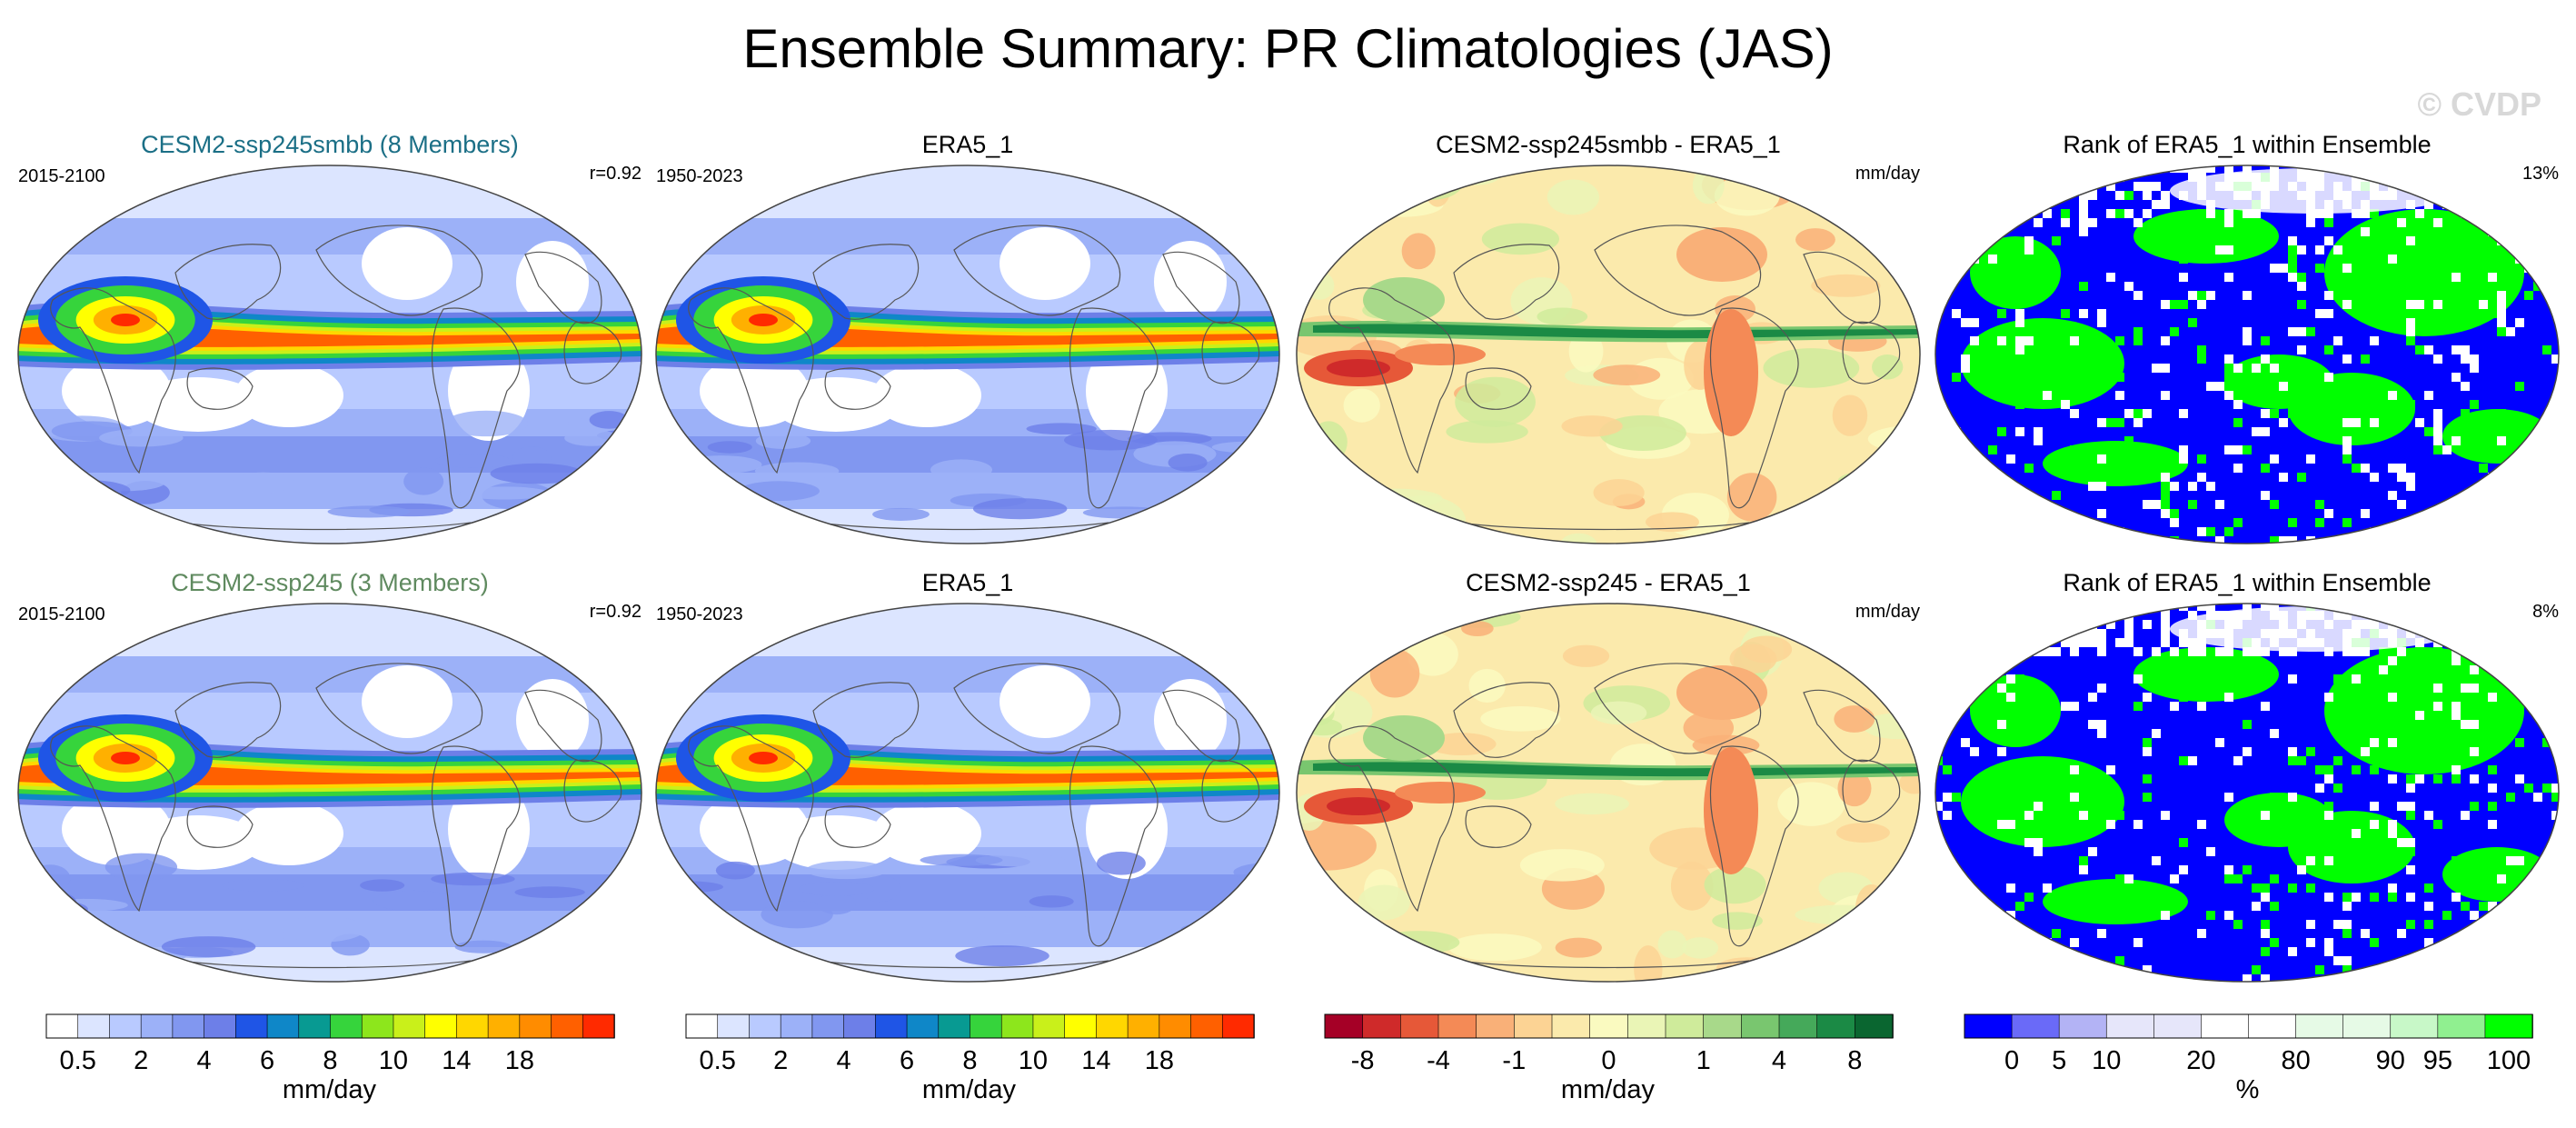  What do you see at coordinates (1362, 1060) in the screenshot?
I see `colorbar-tick-label: -8` at bounding box center [1362, 1060].